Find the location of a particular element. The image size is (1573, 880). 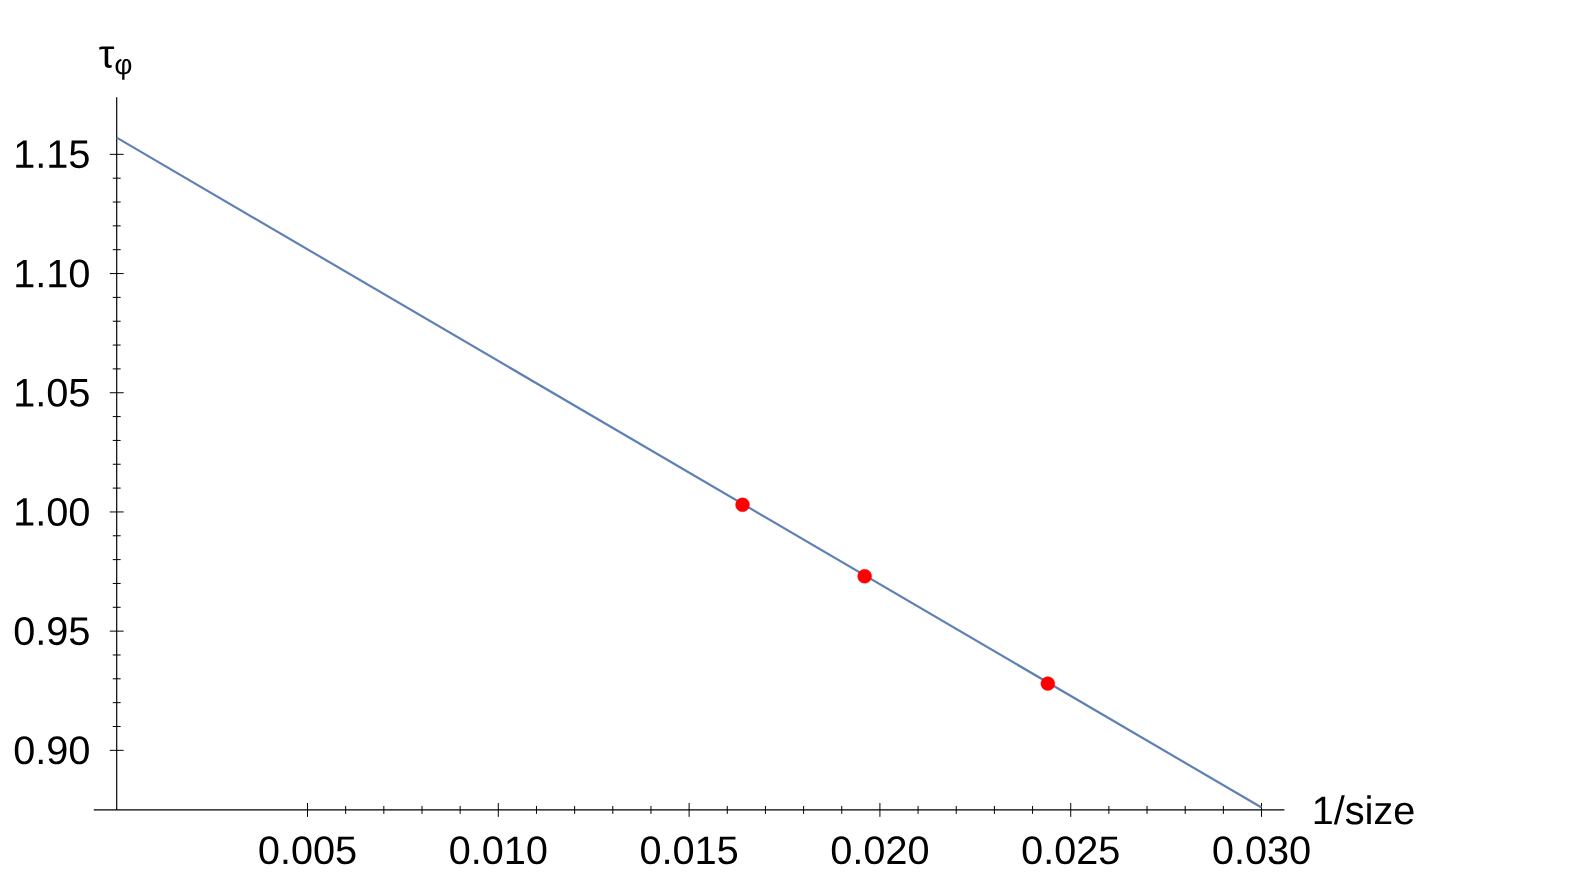

x-tick-label: 0.010 is located at coordinates (498, 850).